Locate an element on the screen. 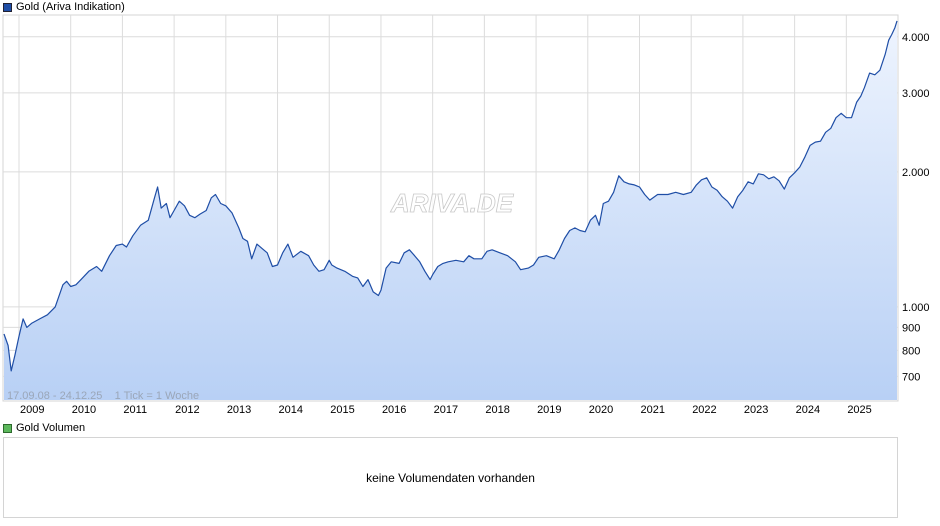 The image size is (940, 526). x-tick-label: 2021 is located at coordinates (652, 410).